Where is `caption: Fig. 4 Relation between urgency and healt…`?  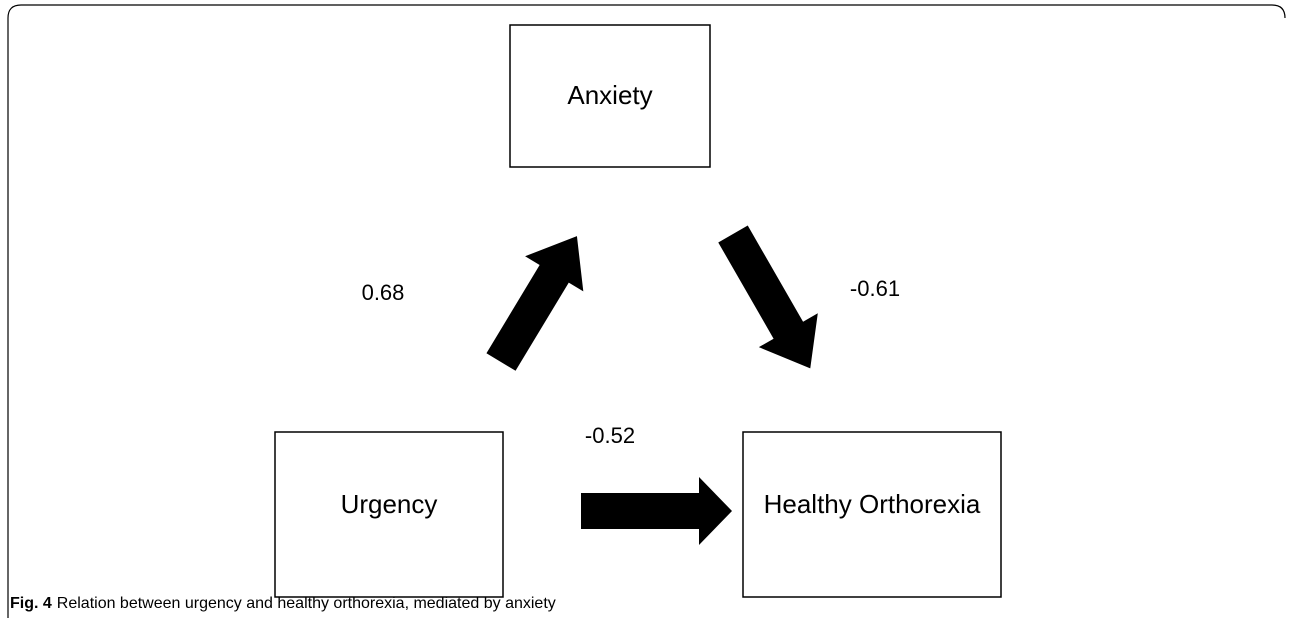 caption: Fig. 4 Relation between urgency and healt… is located at coordinates (283, 603).